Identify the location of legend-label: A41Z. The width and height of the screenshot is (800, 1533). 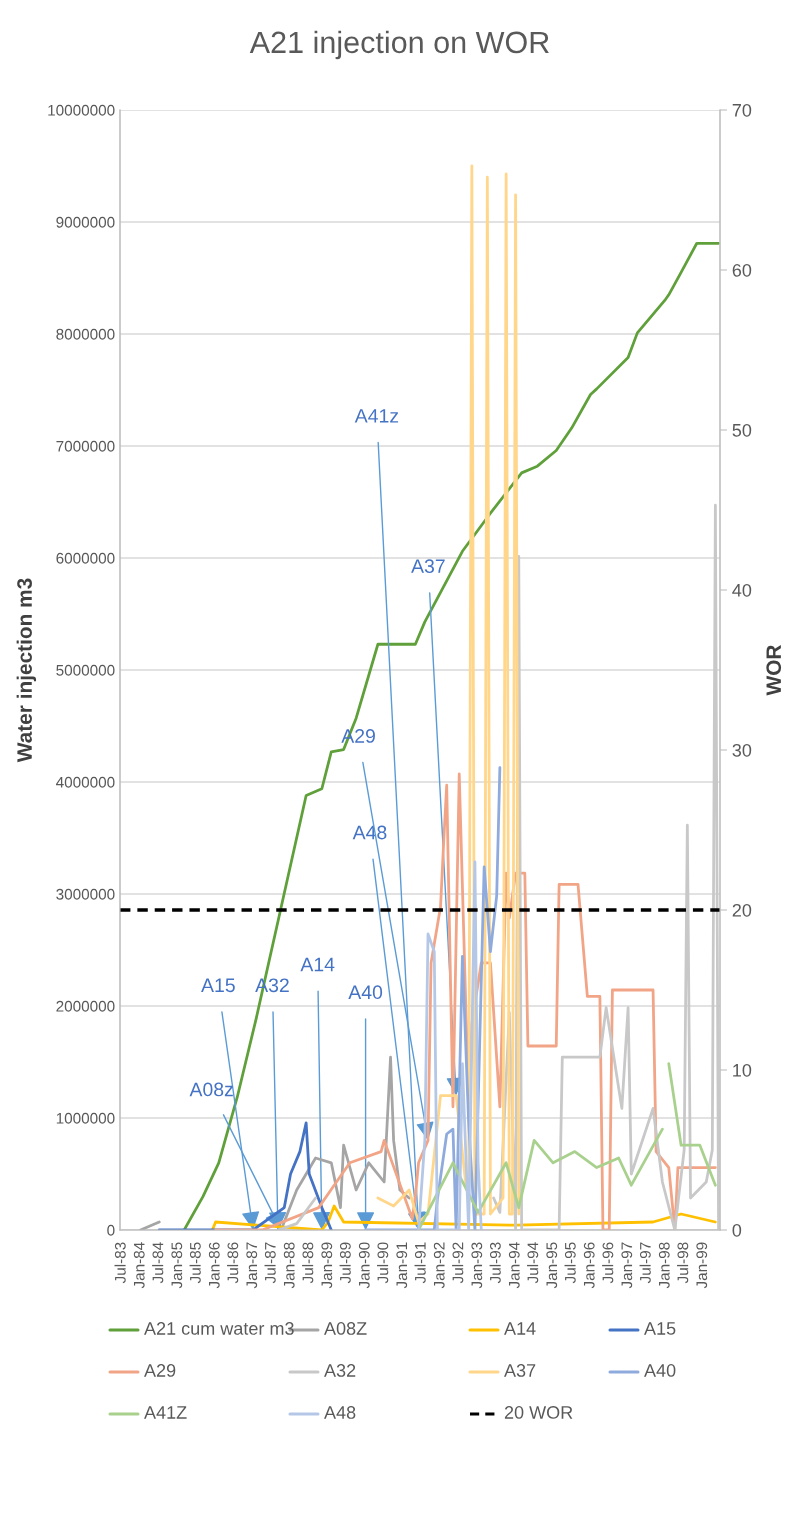
(165, 1412).